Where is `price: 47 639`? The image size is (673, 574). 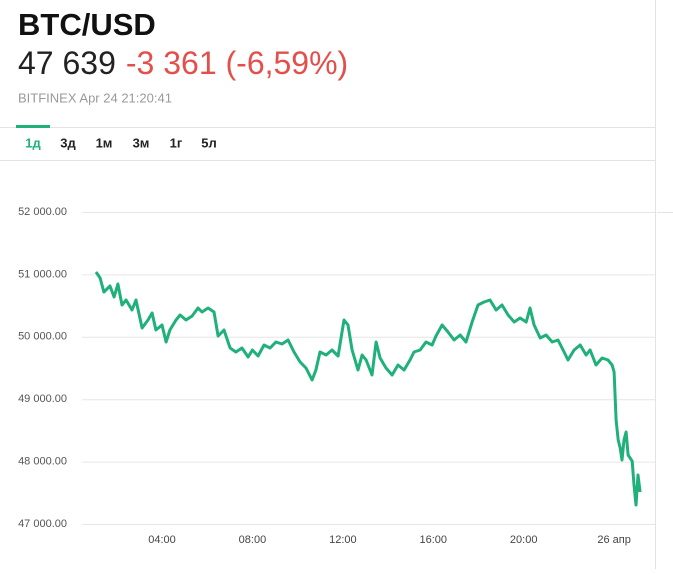
price: 47 639 is located at coordinates (67, 63).